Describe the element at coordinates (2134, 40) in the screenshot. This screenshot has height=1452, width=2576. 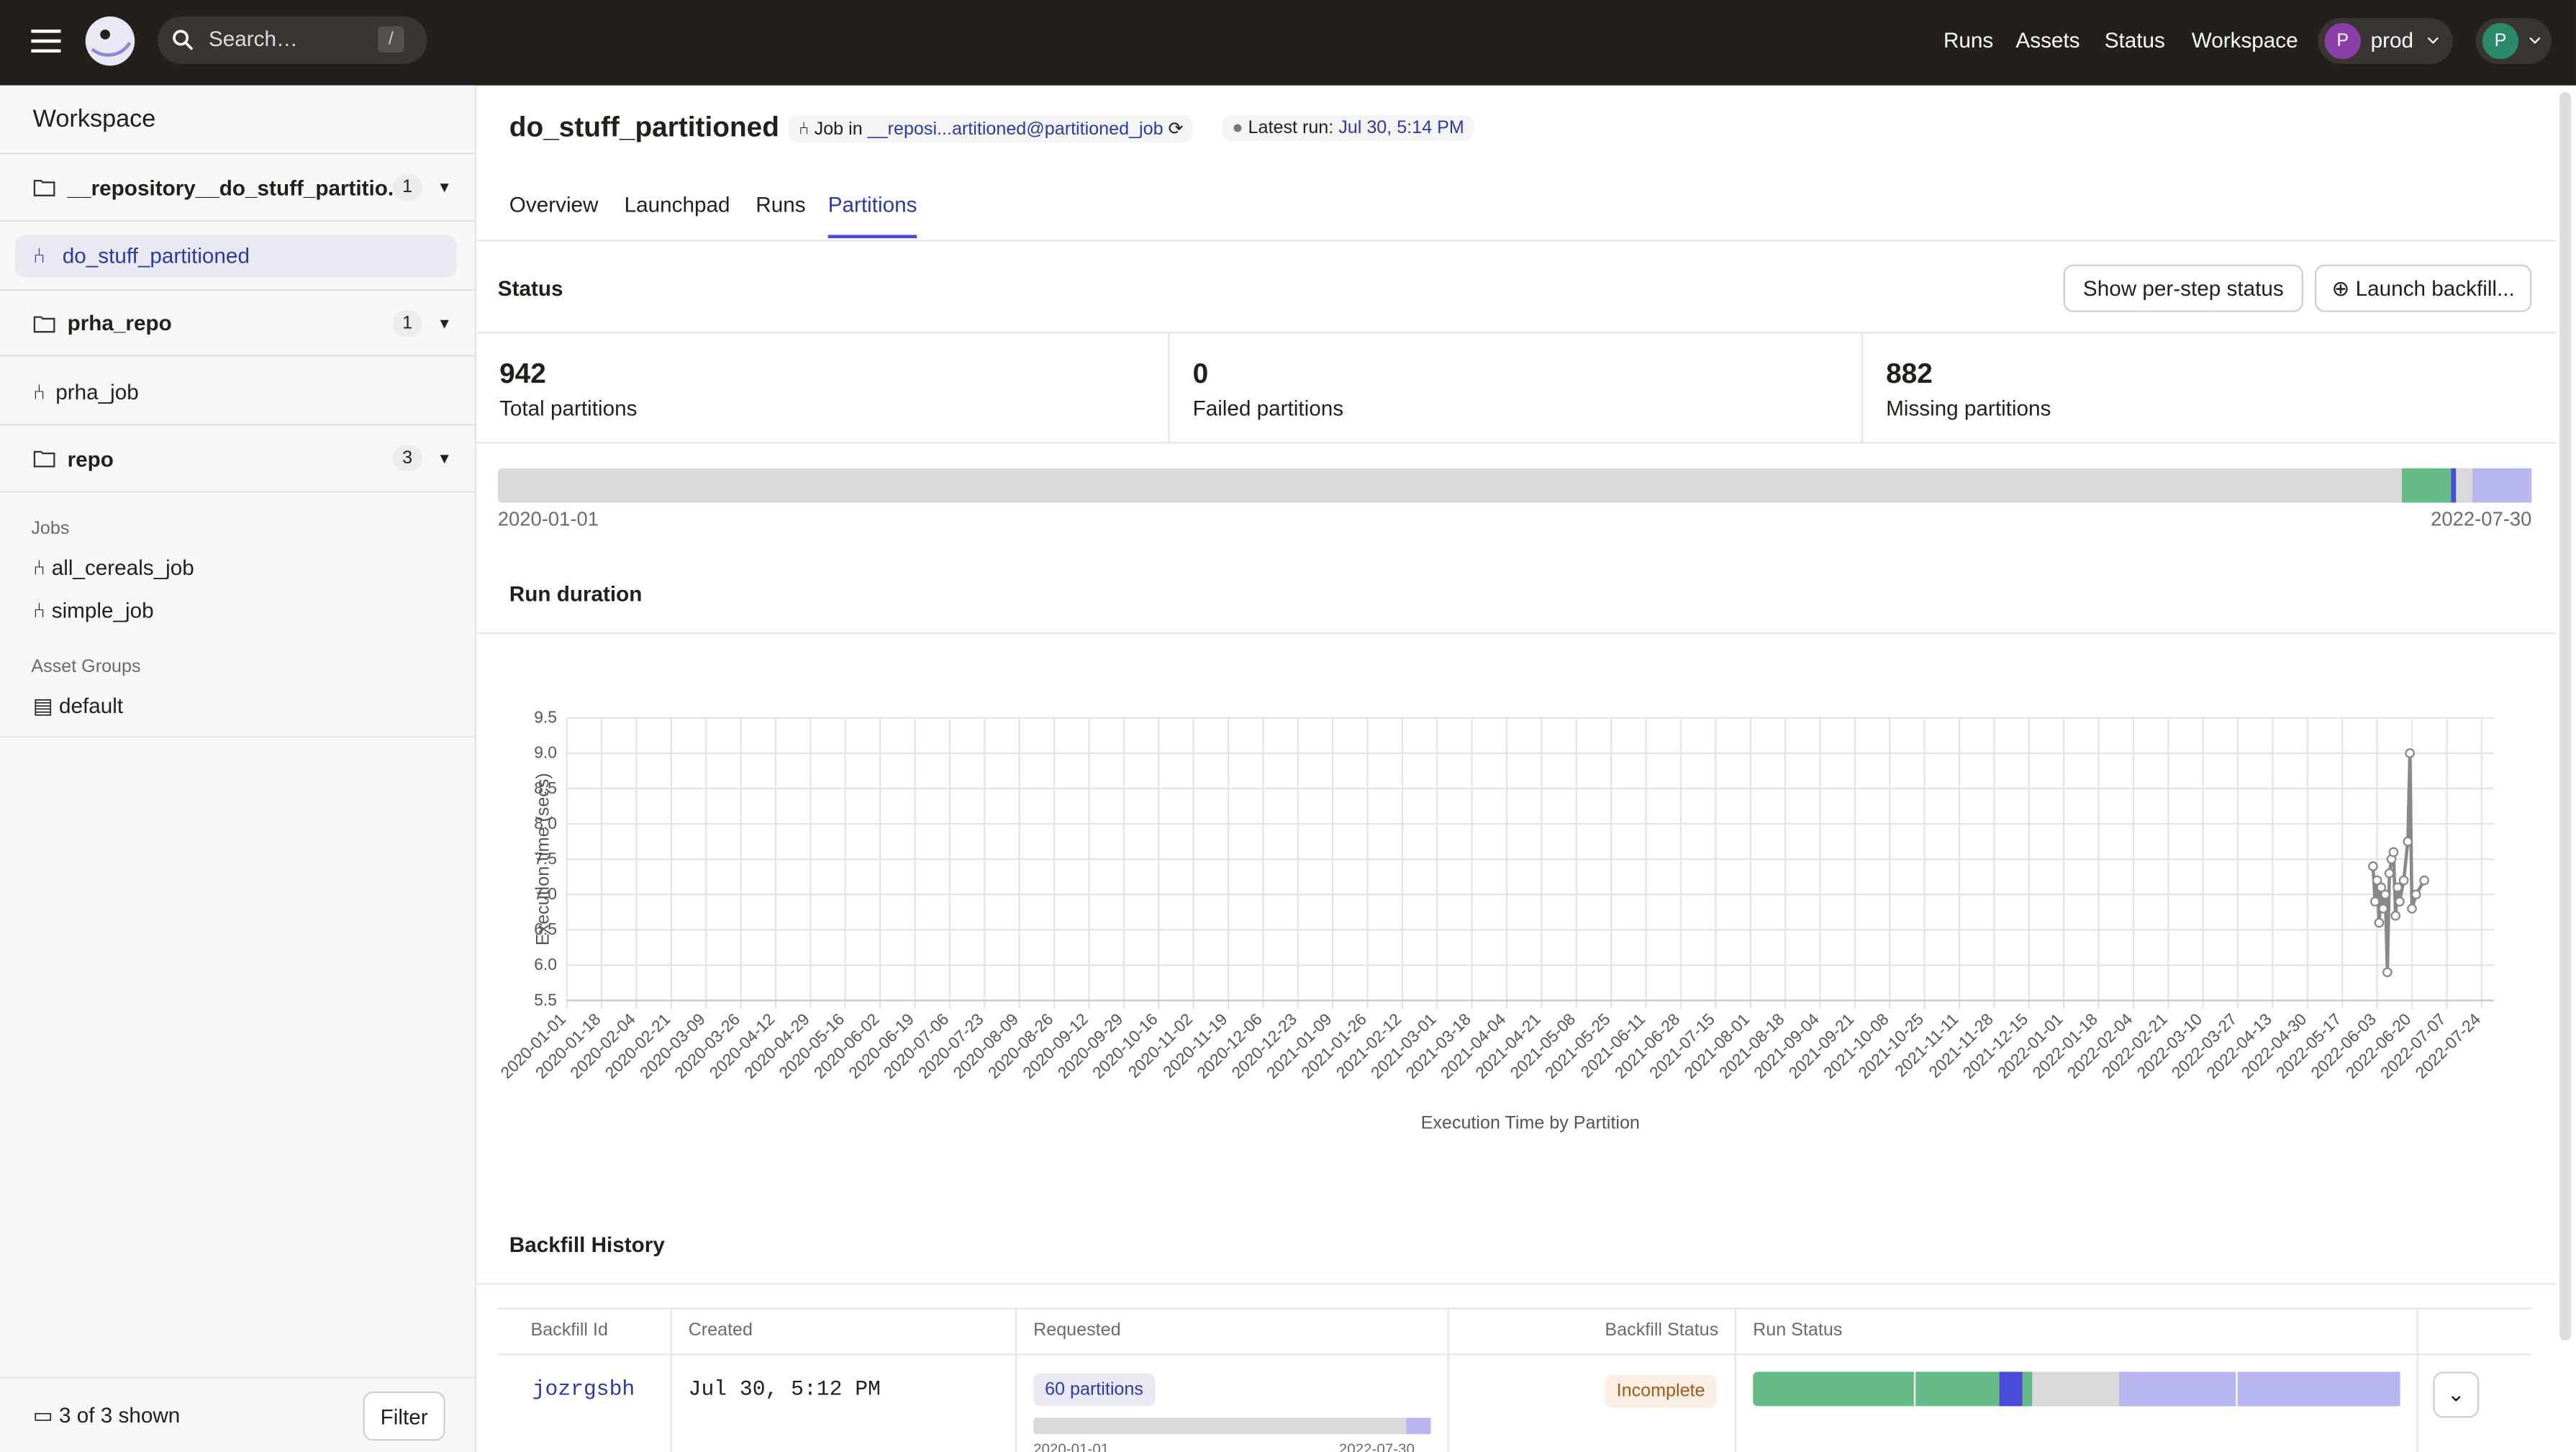
I see `nav-link: Status` at that location.